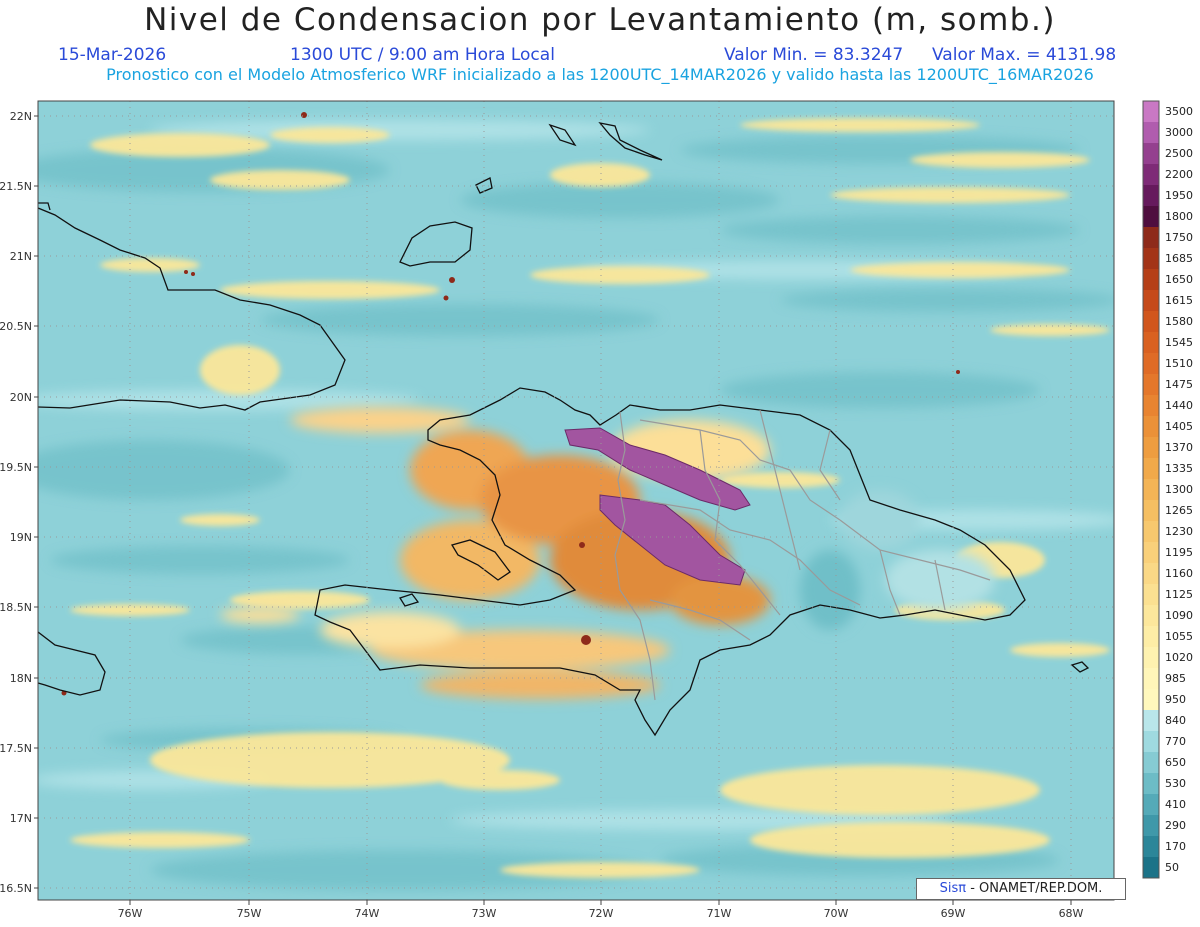 This screenshot has width=1200, height=927. I want to click on lat-label: 20N, so click(21, 397).